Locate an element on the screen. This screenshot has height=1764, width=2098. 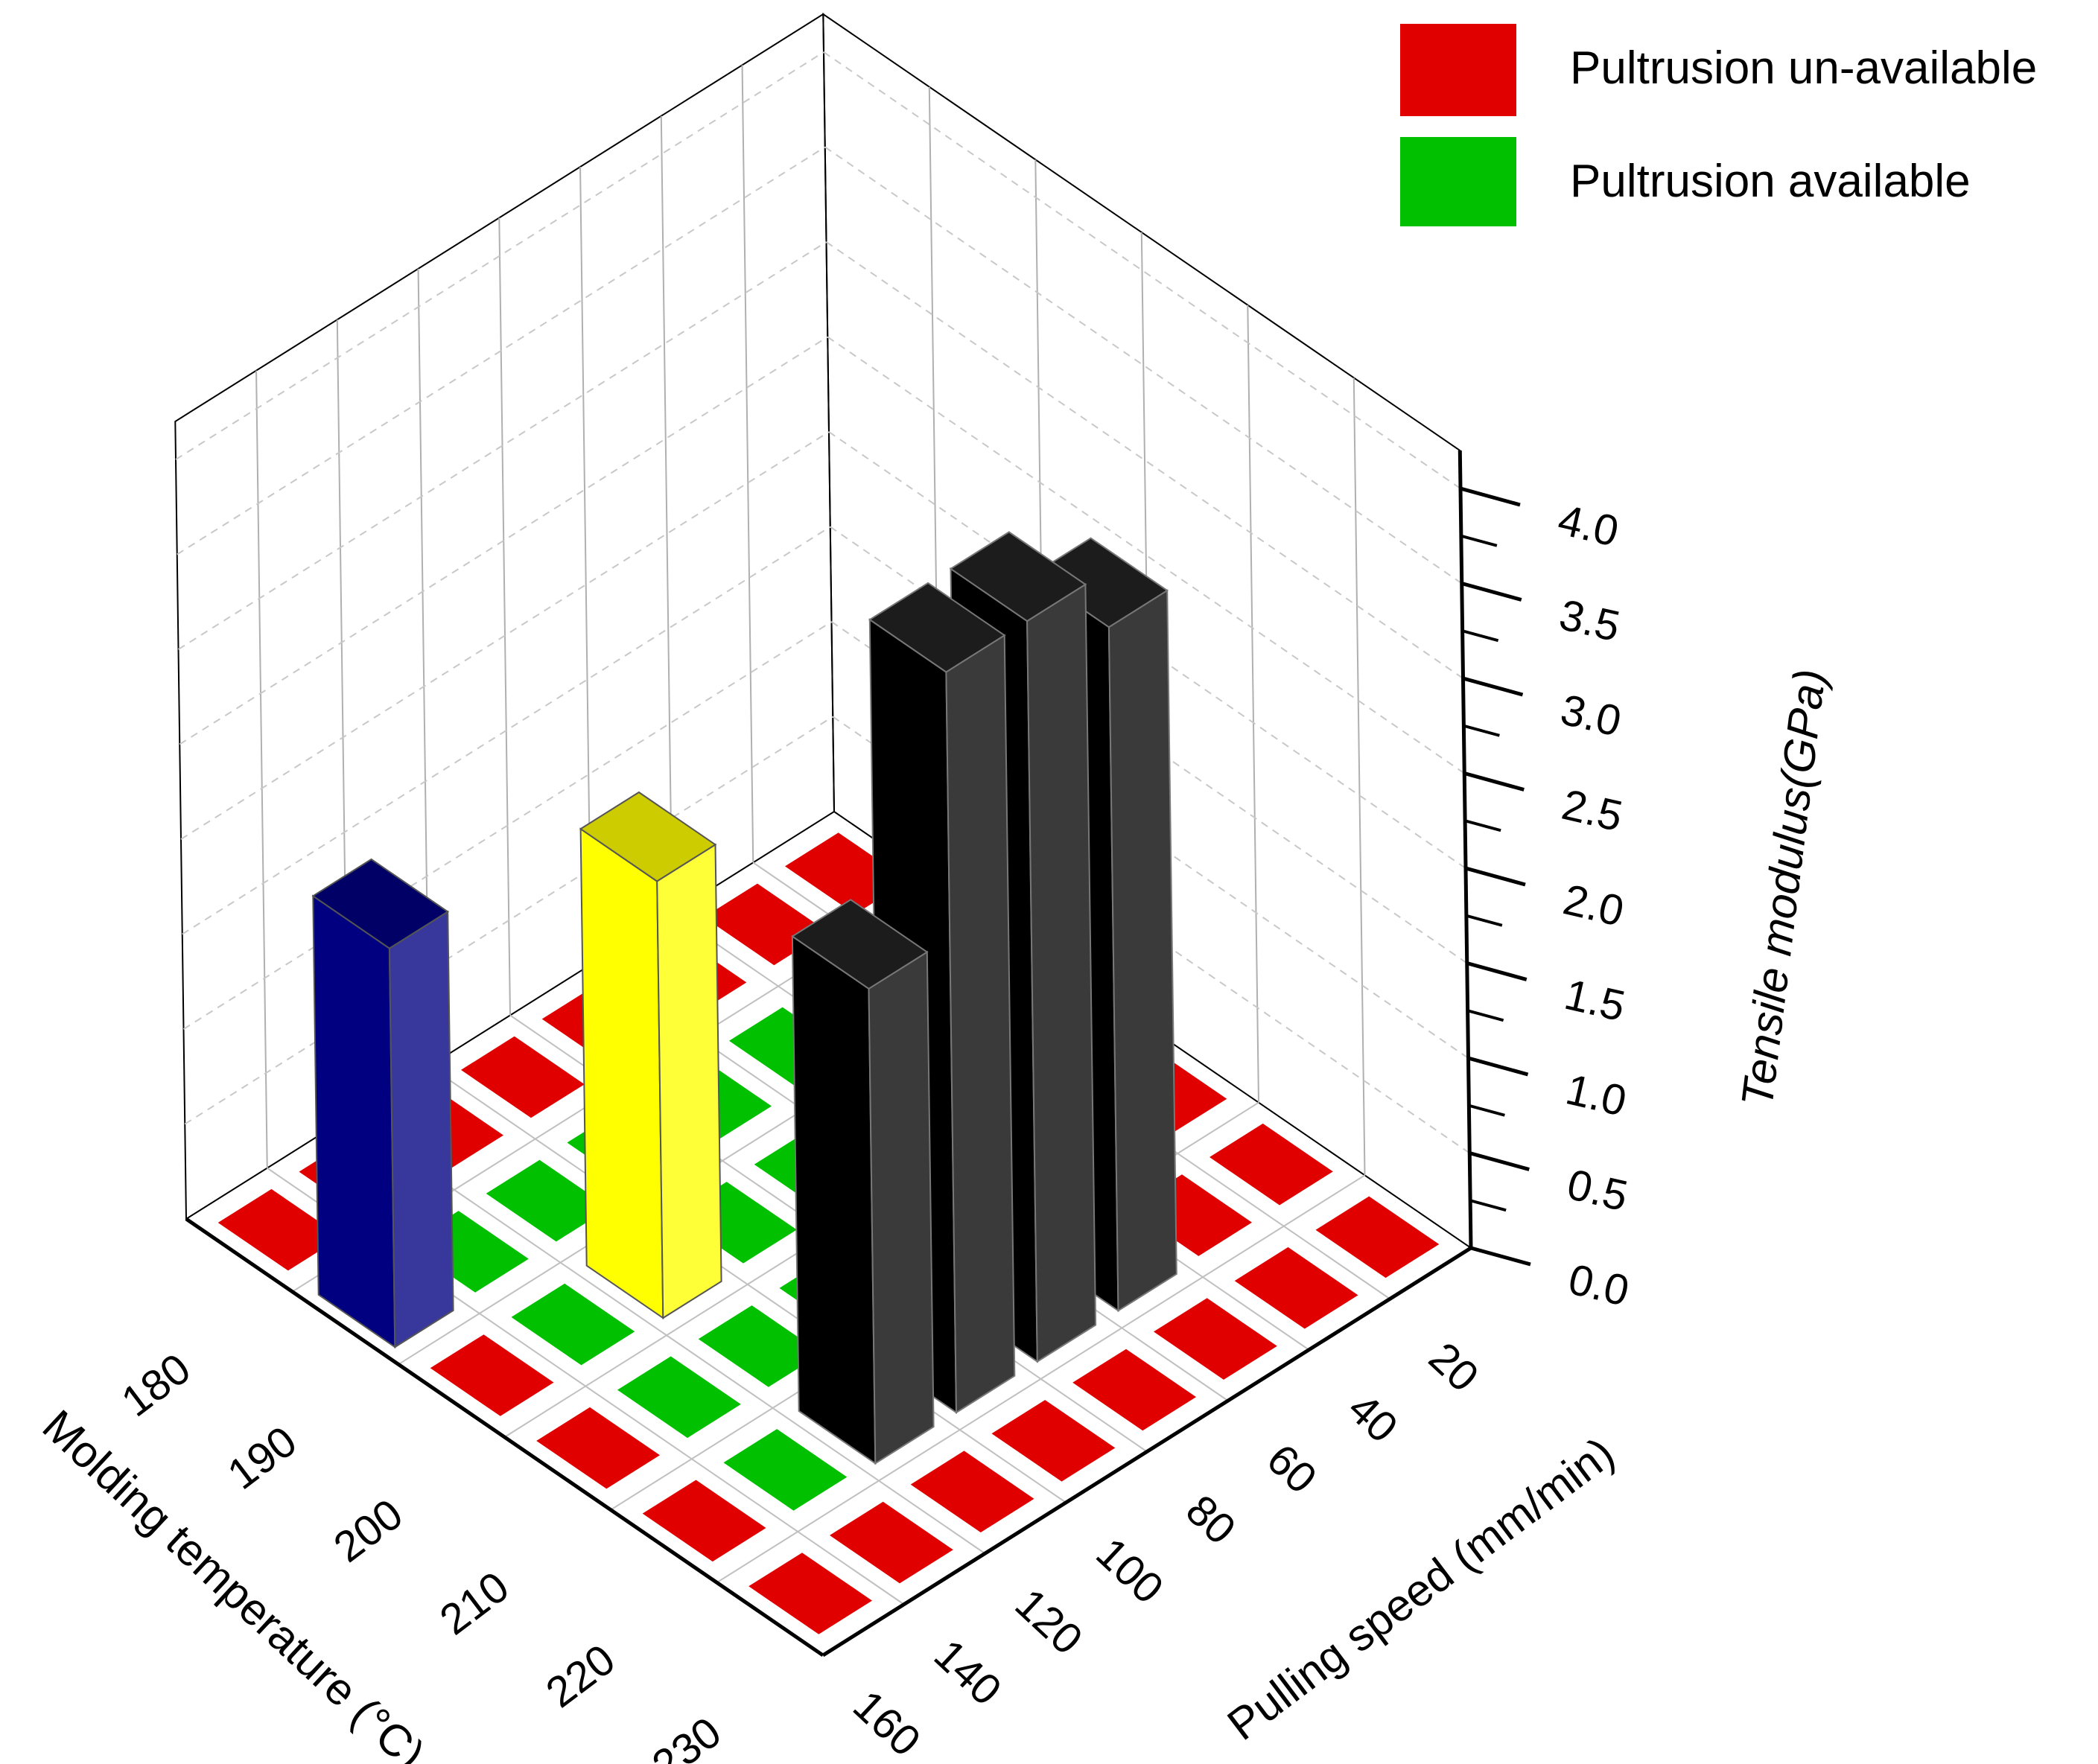
x-tick-label: 190 is located at coordinates (262, 1458).